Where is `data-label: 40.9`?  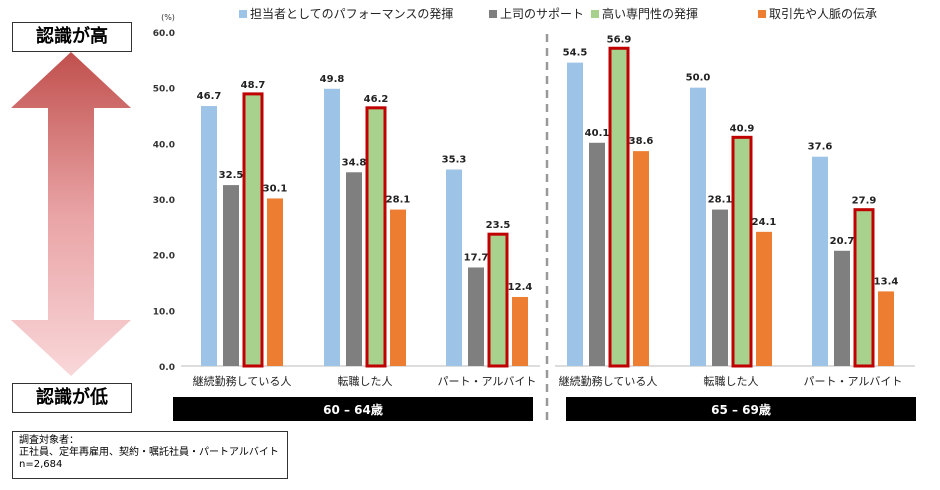 data-label: 40.9 is located at coordinates (742, 128).